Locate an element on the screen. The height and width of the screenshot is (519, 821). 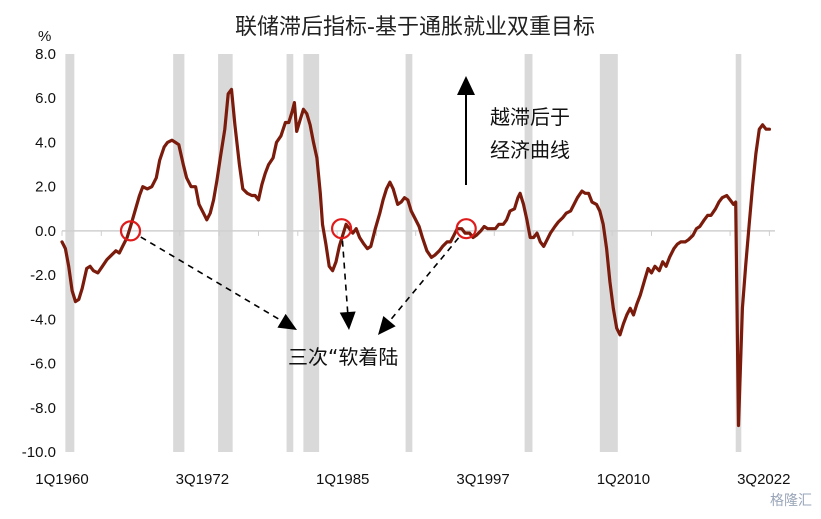
x-axis-tick-marks is located at coordinates (415, 233).